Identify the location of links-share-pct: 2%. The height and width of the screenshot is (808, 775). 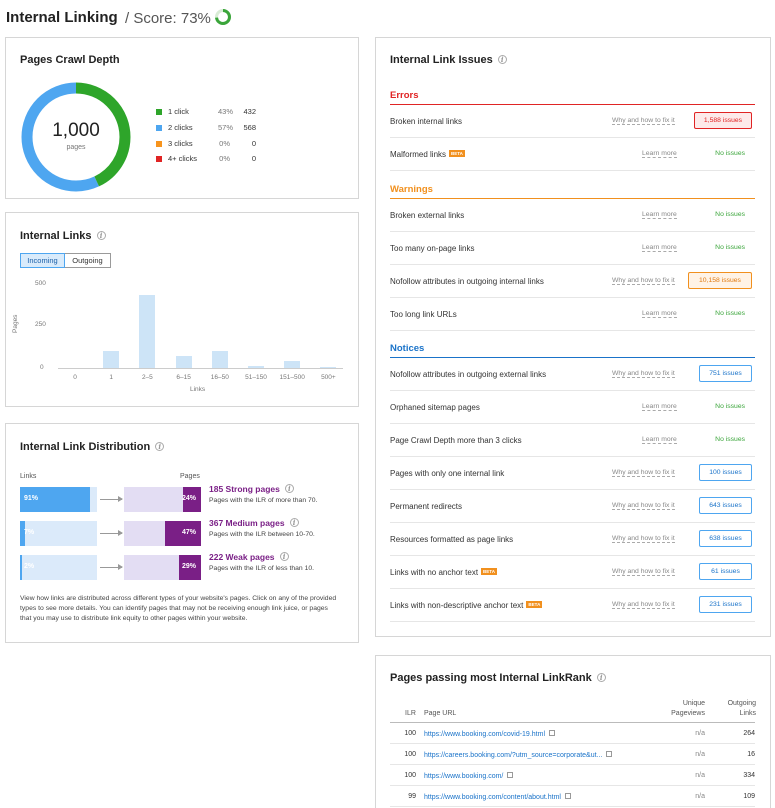
(29, 566).